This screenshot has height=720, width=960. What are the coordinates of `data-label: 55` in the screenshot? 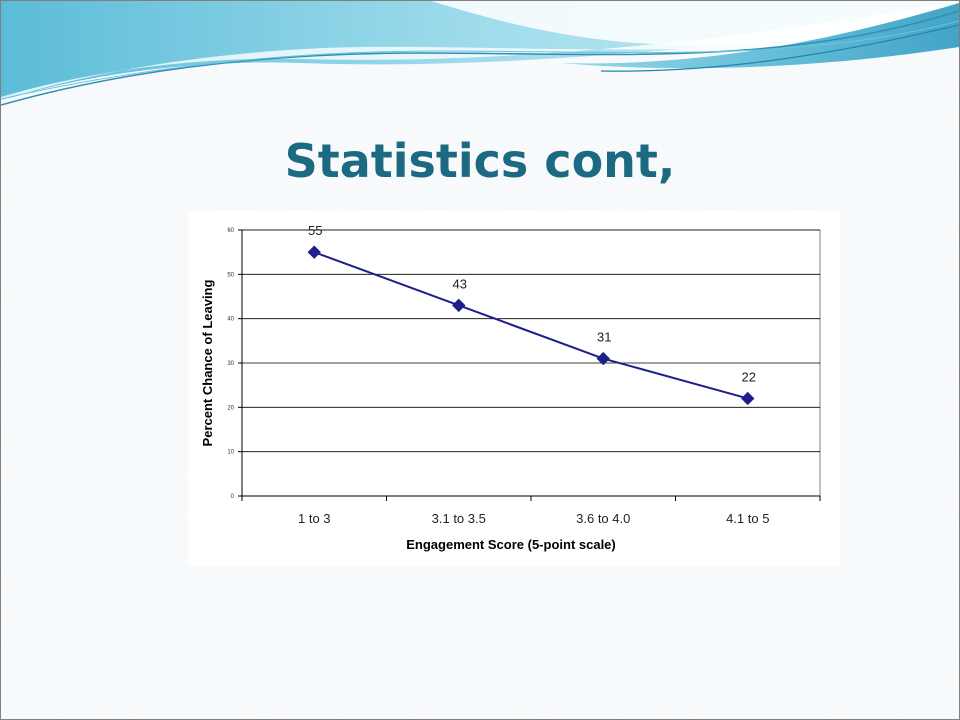 It's located at (315, 230).